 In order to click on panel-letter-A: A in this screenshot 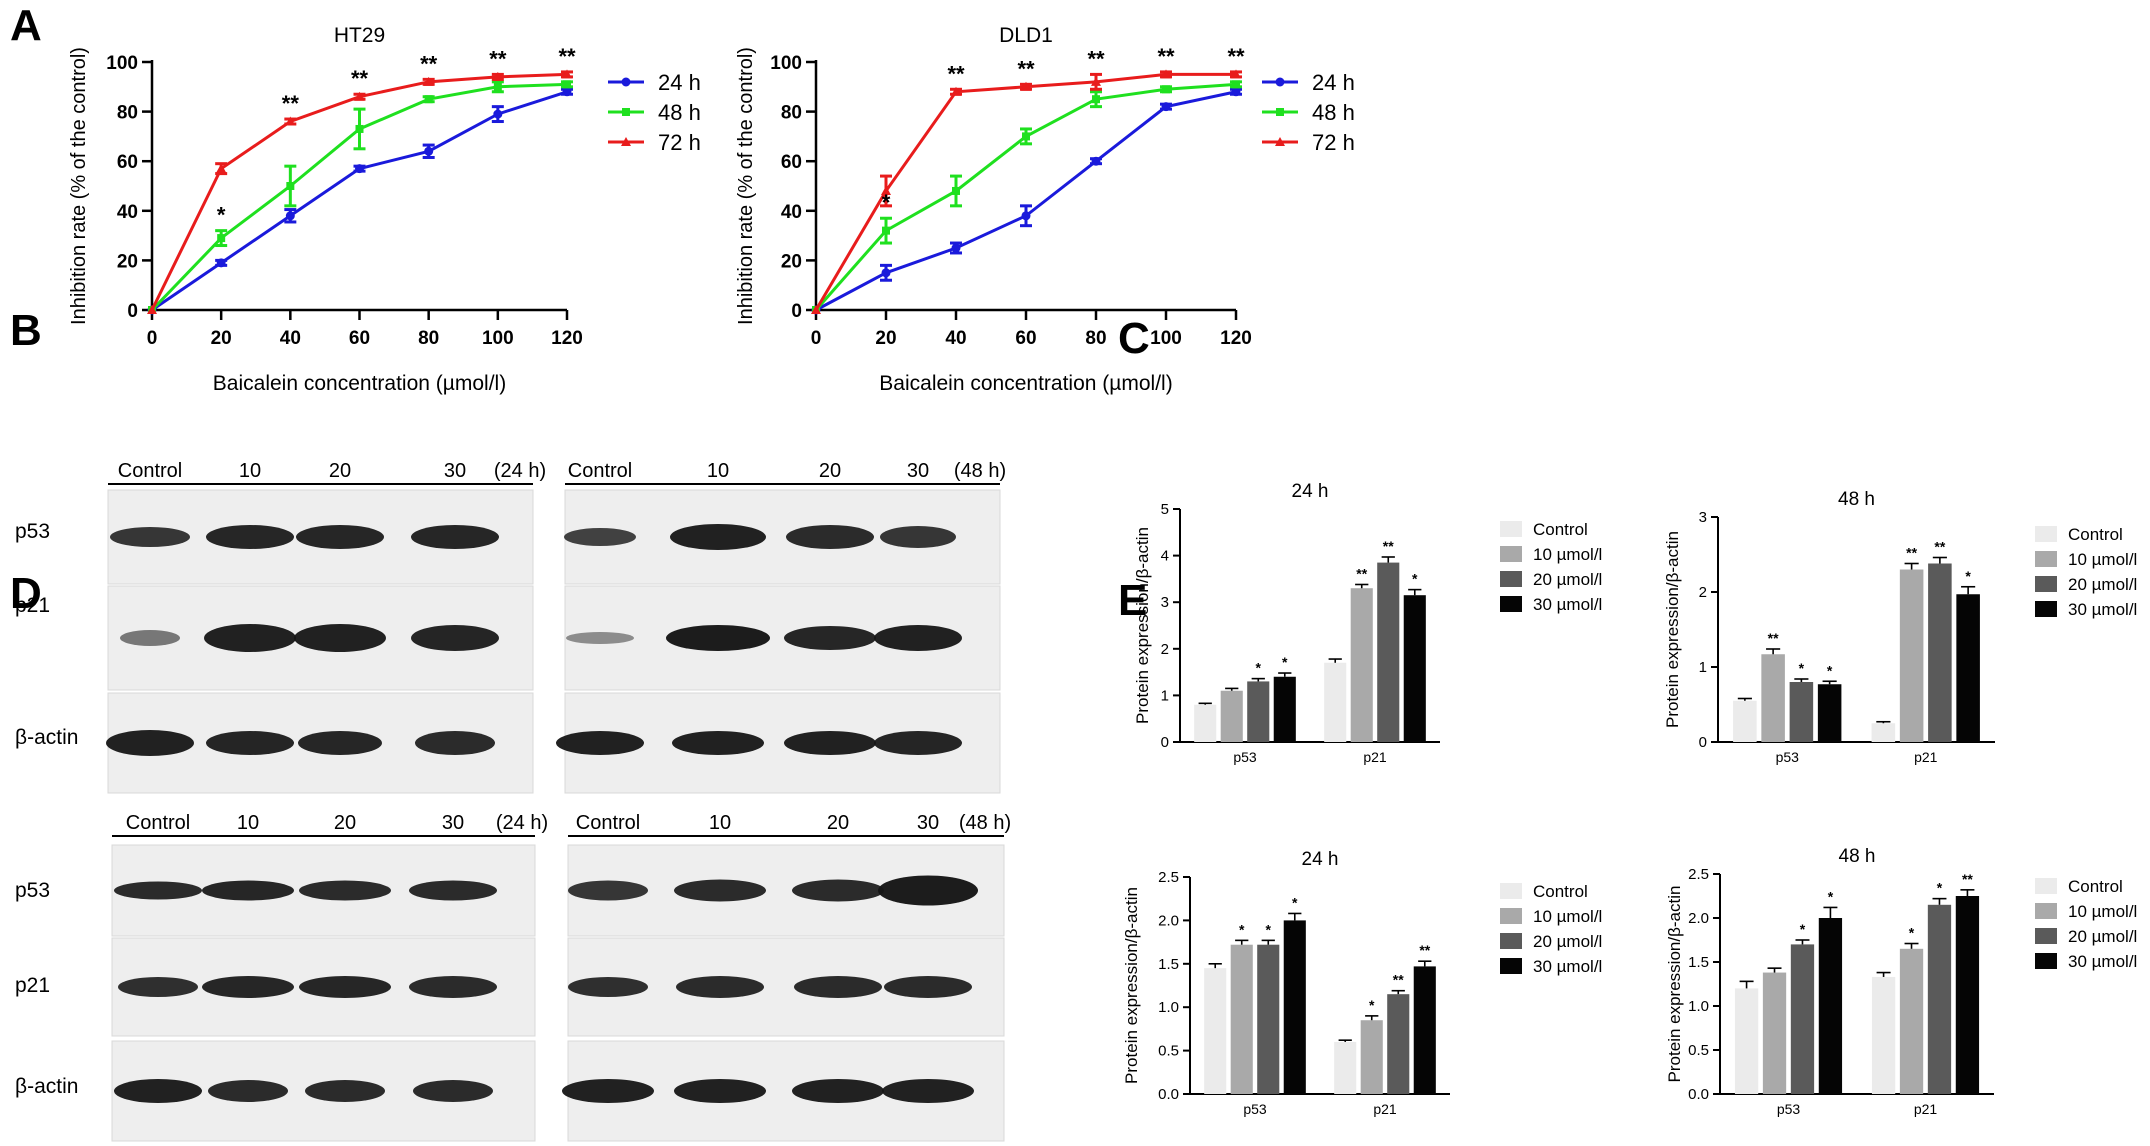, I will do `click(26, 25)`.